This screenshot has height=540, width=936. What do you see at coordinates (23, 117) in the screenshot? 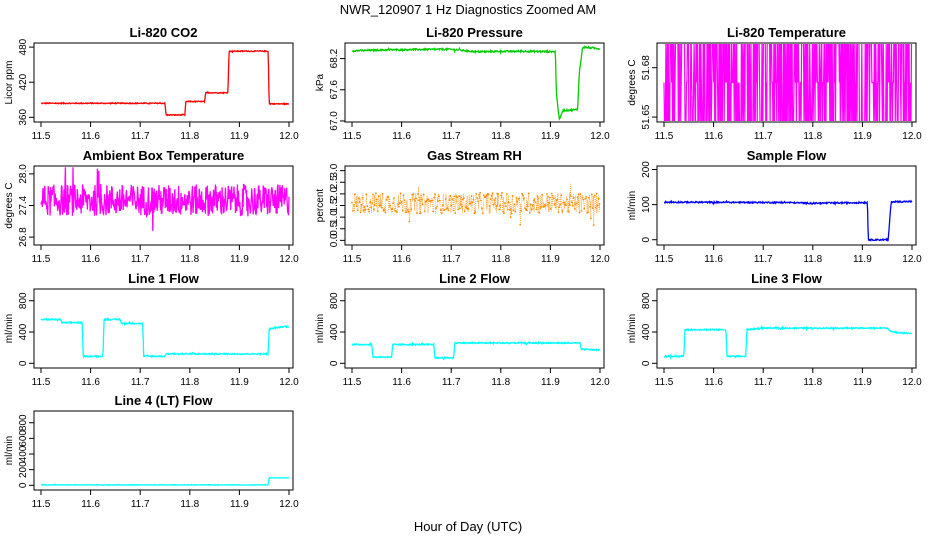
I see `y-tick-label: 360` at bounding box center [23, 117].